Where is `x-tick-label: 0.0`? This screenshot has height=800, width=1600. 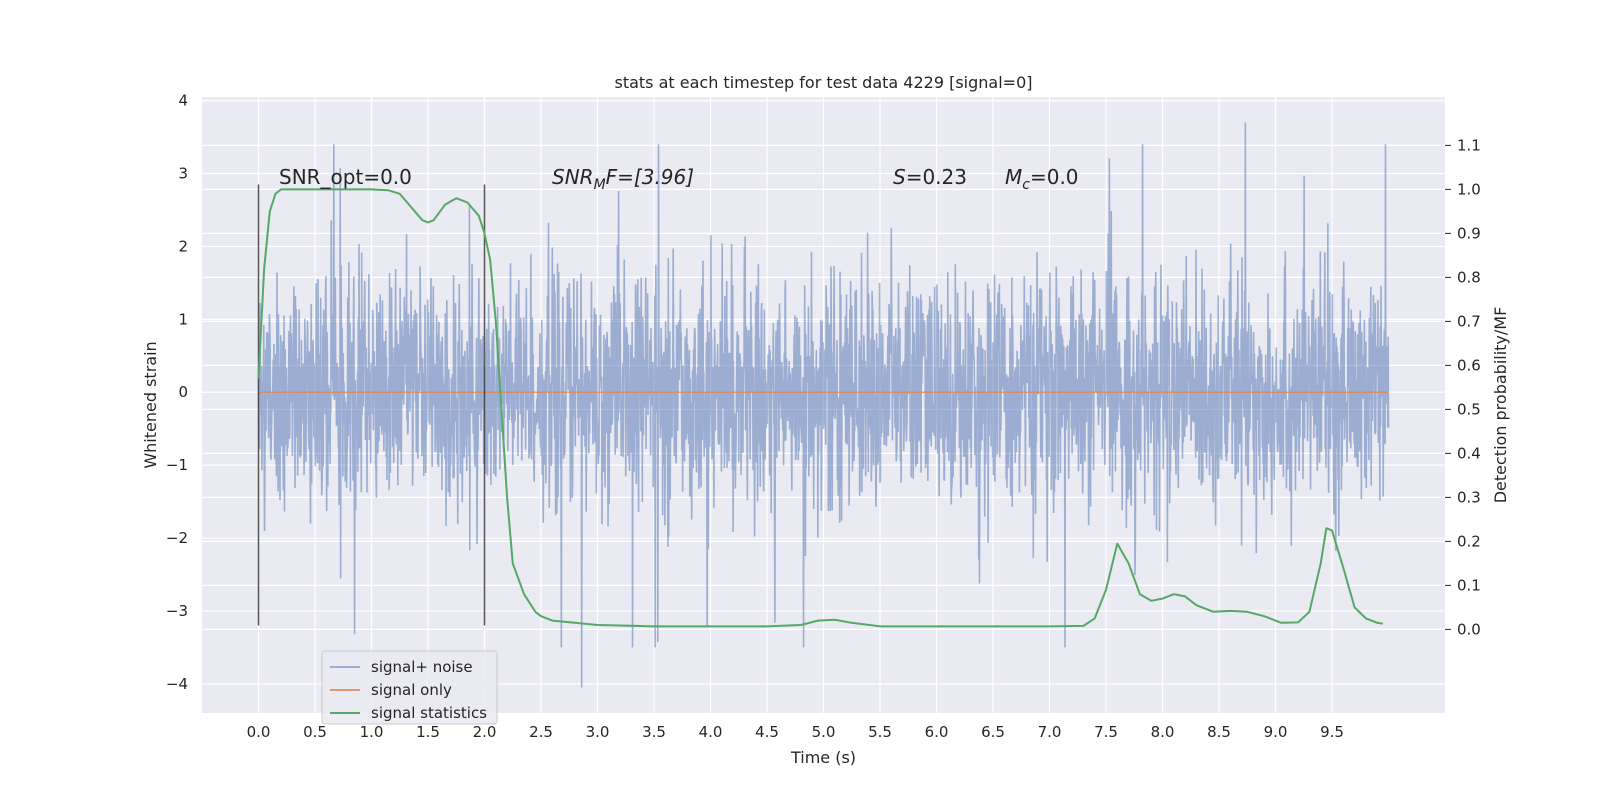 x-tick-label: 0.0 is located at coordinates (259, 732).